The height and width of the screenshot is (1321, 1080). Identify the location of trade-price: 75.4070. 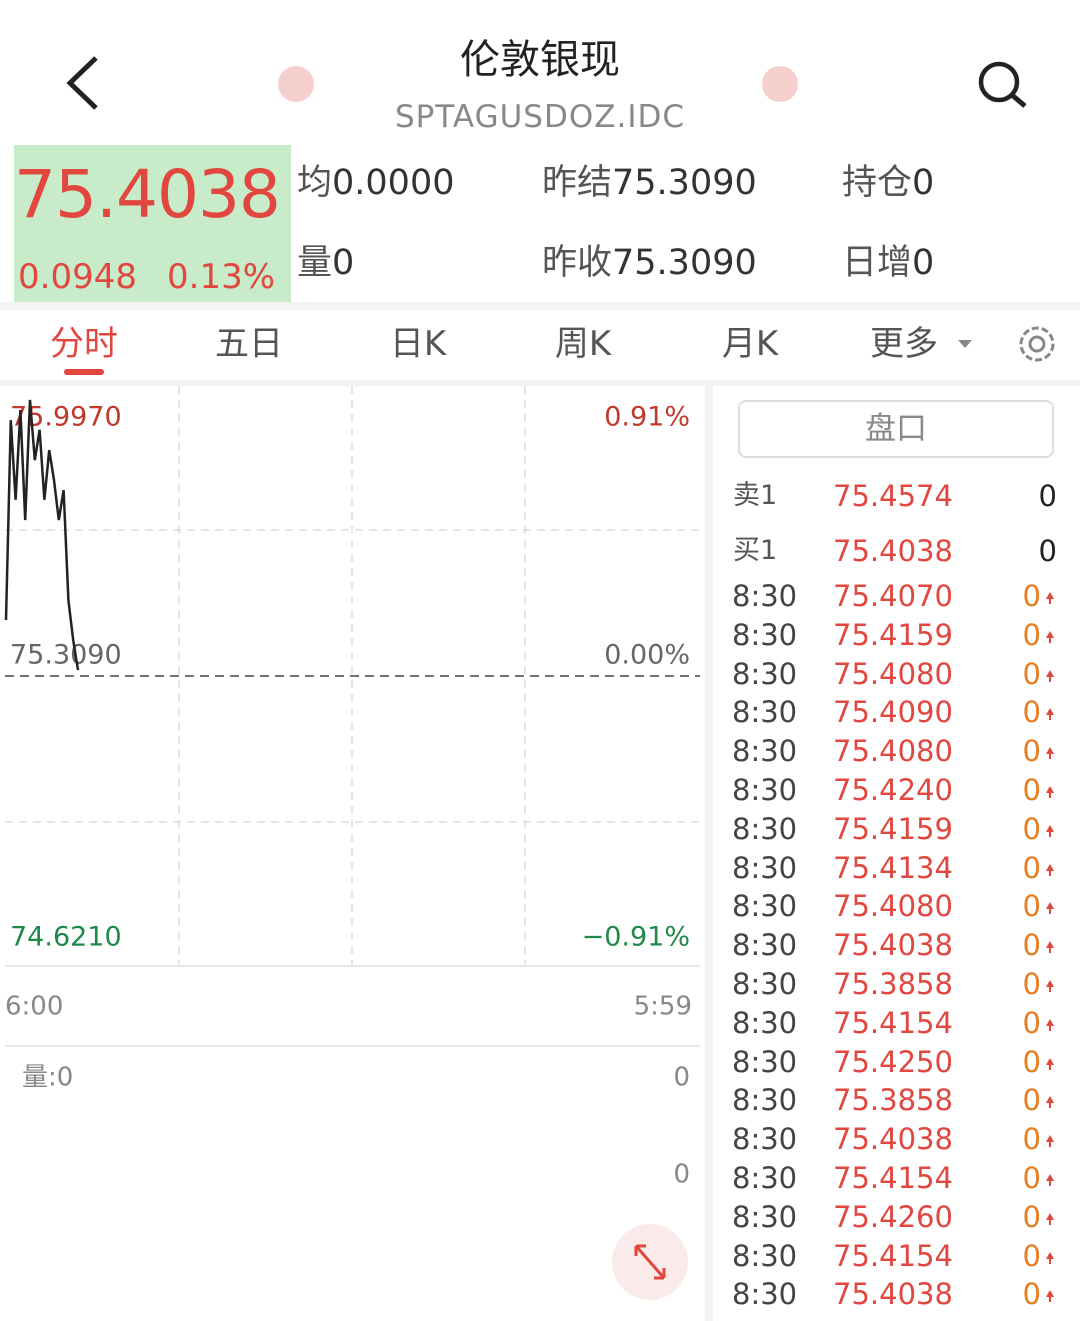
(893, 596).